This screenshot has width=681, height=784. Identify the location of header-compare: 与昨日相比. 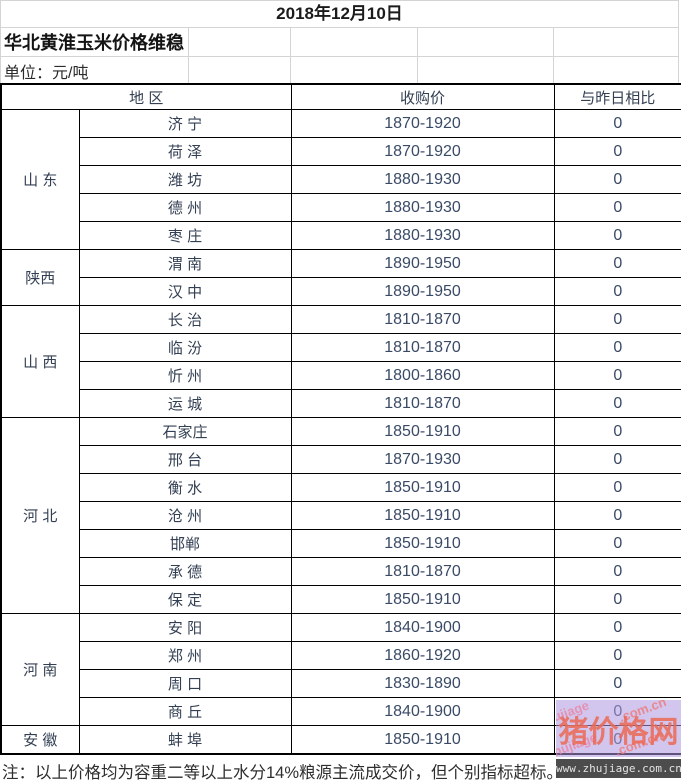
(617, 96).